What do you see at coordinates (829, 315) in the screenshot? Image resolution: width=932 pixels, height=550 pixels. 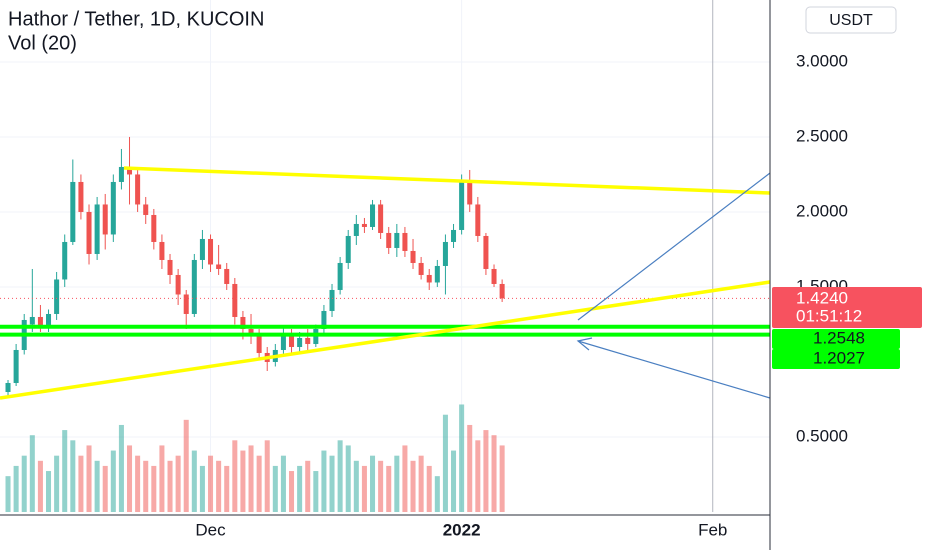 I see `countdown: 01:51:12` at bounding box center [829, 315].